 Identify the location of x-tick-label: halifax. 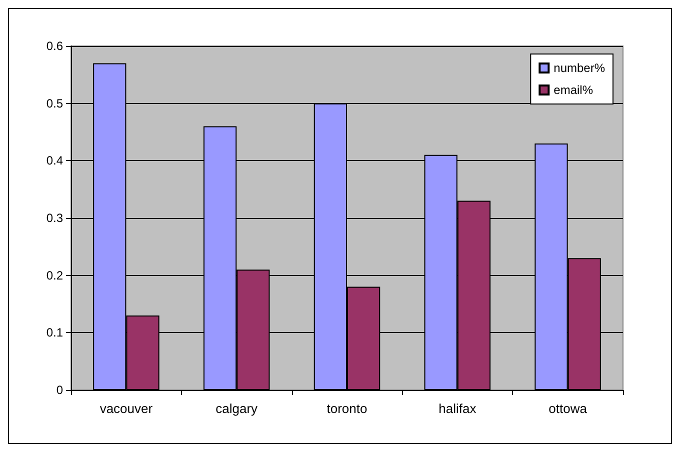
(457, 408).